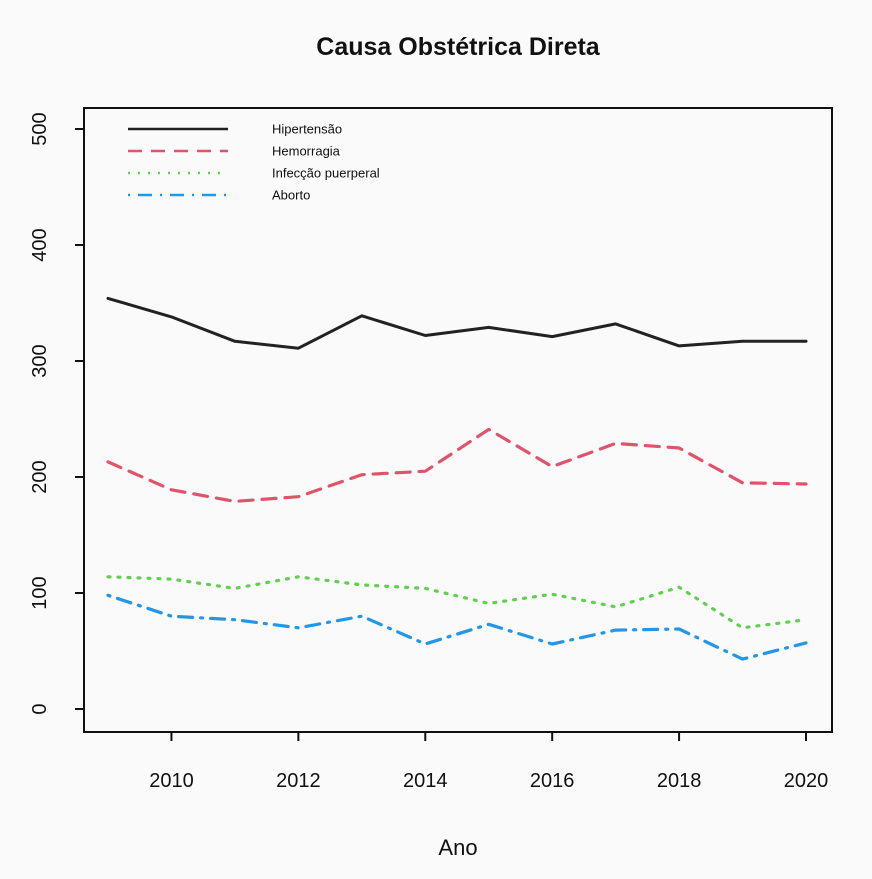 This screenshot has width=872, height=879. Describe the element at coordinates (171, 781) in the screenshot. I see `x-tick-label: 2010` at that location.